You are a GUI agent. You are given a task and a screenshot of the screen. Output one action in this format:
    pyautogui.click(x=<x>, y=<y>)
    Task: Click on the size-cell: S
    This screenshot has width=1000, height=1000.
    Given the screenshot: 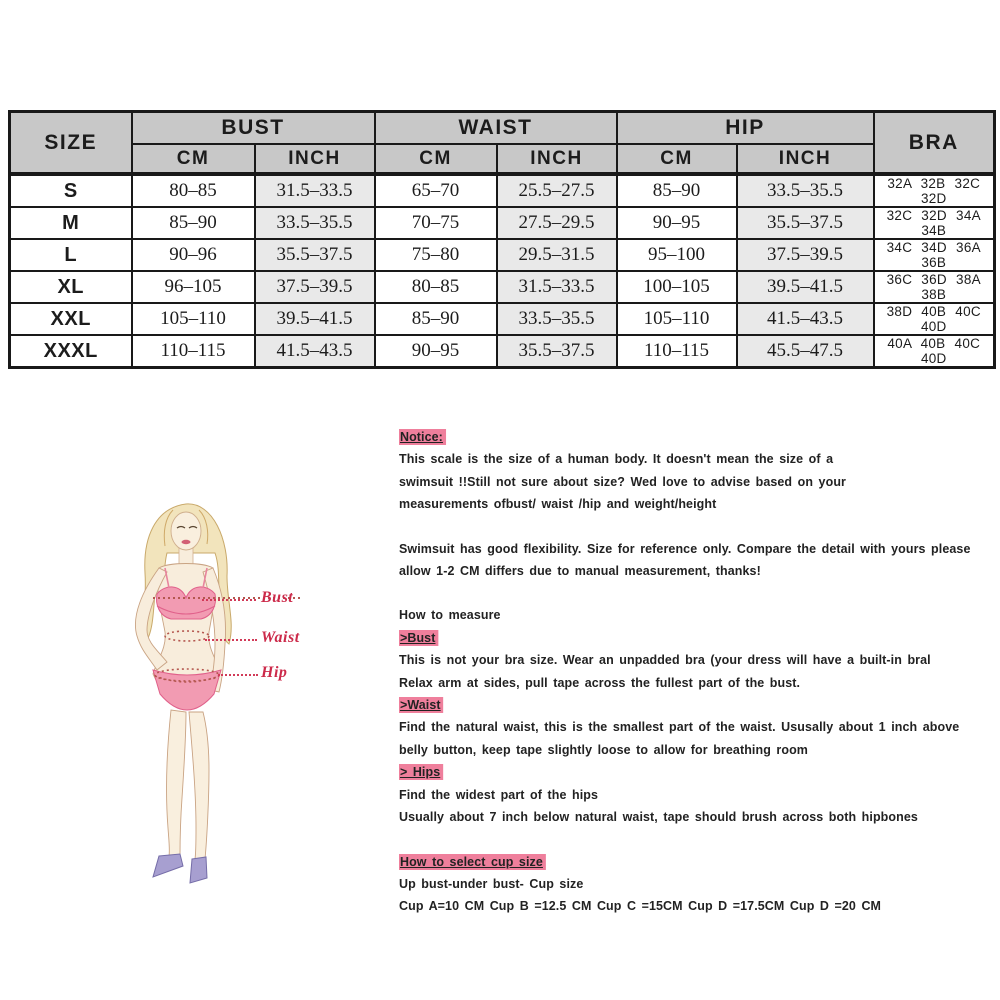 What is the action you would take?
    pyautogui.click(x=70, y=190)
    